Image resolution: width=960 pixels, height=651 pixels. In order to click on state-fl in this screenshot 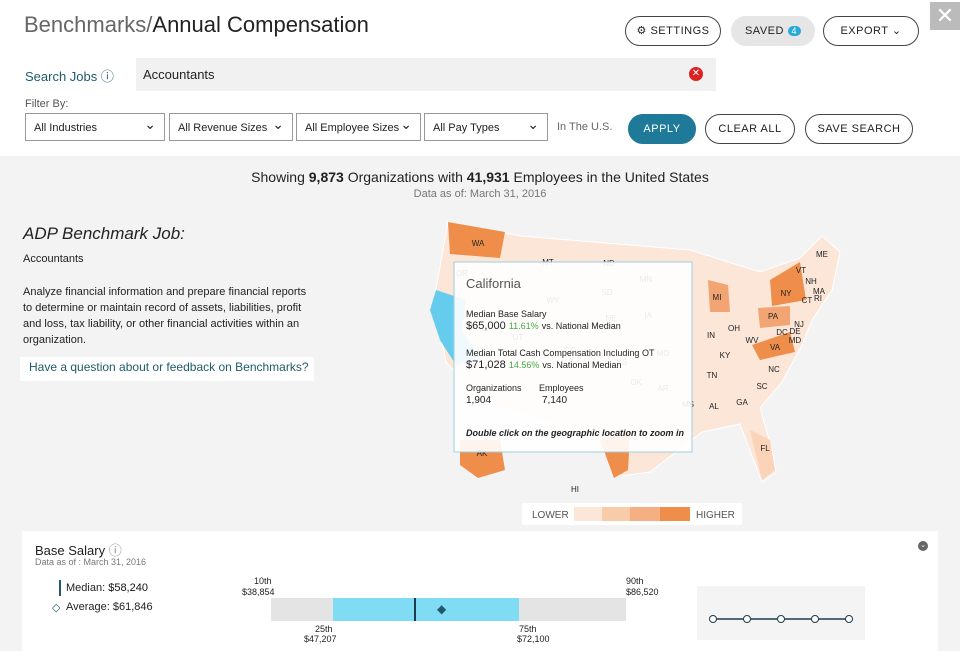, I will do `click(762, 455)`.